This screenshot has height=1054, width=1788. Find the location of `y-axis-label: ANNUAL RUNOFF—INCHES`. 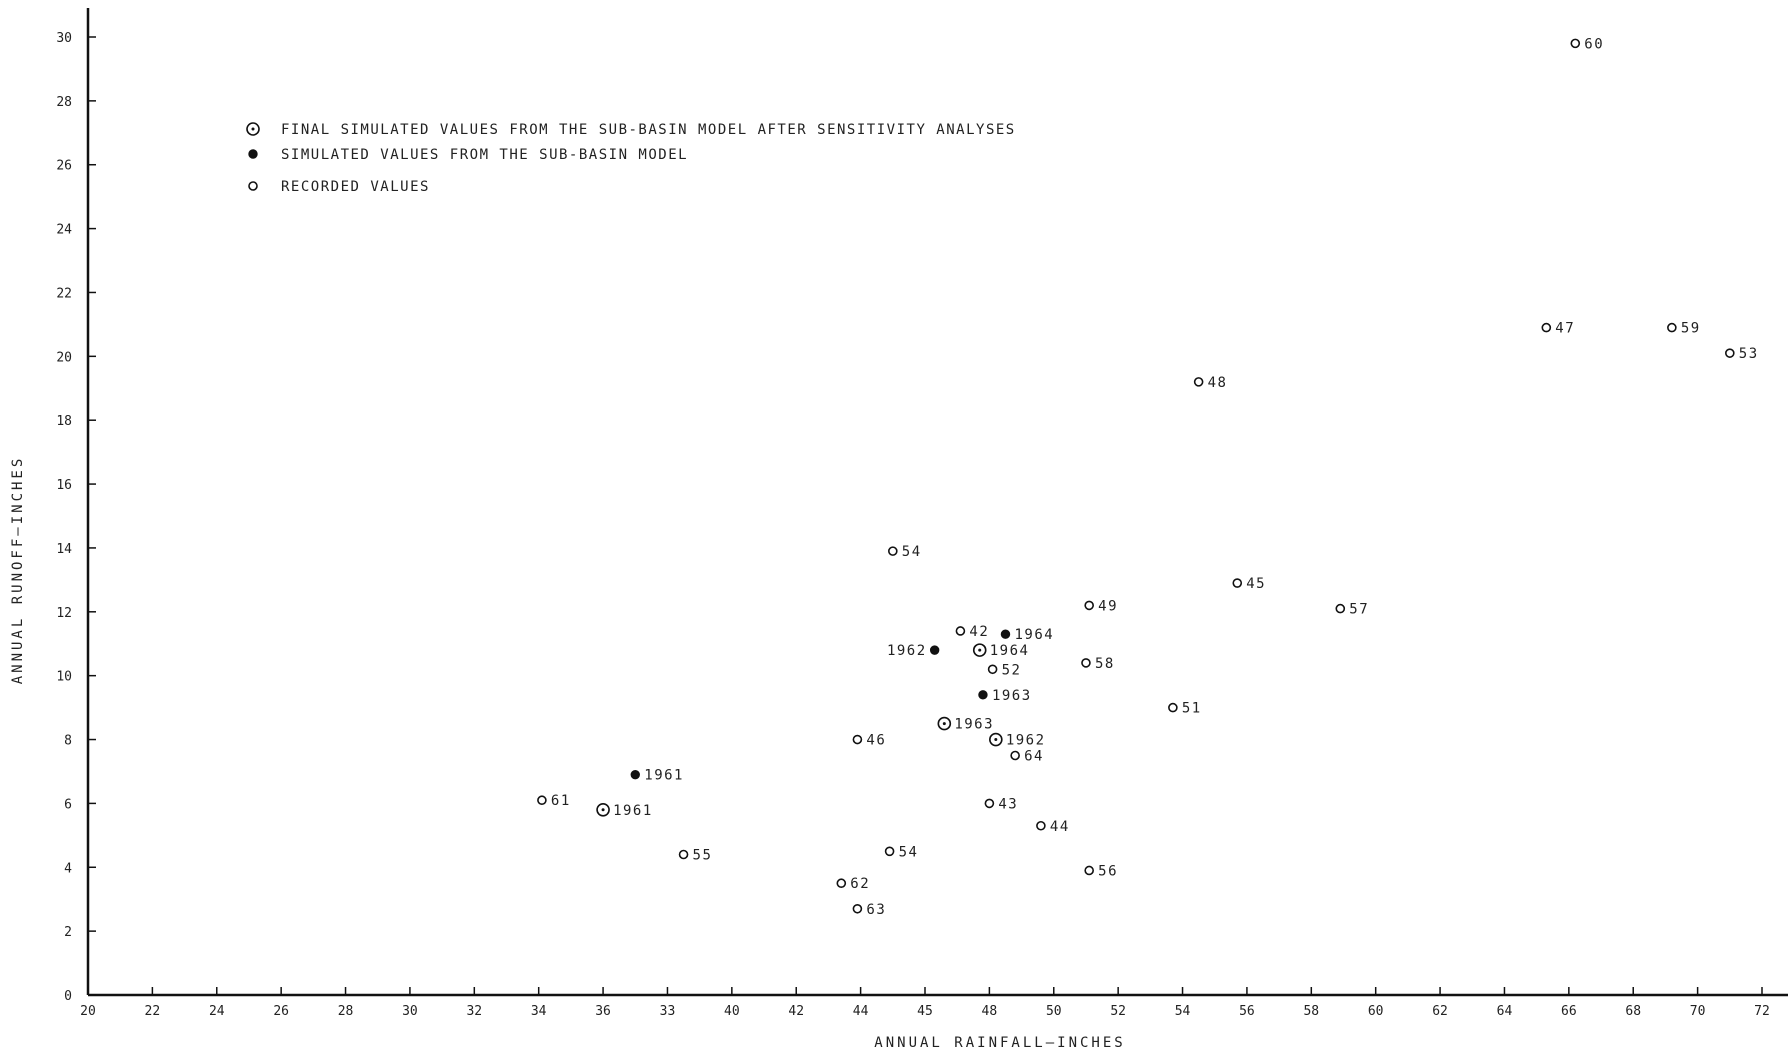

y-axis-label: ANNUAL RUNOFF—INCHES is located at coordinates (18, 570).